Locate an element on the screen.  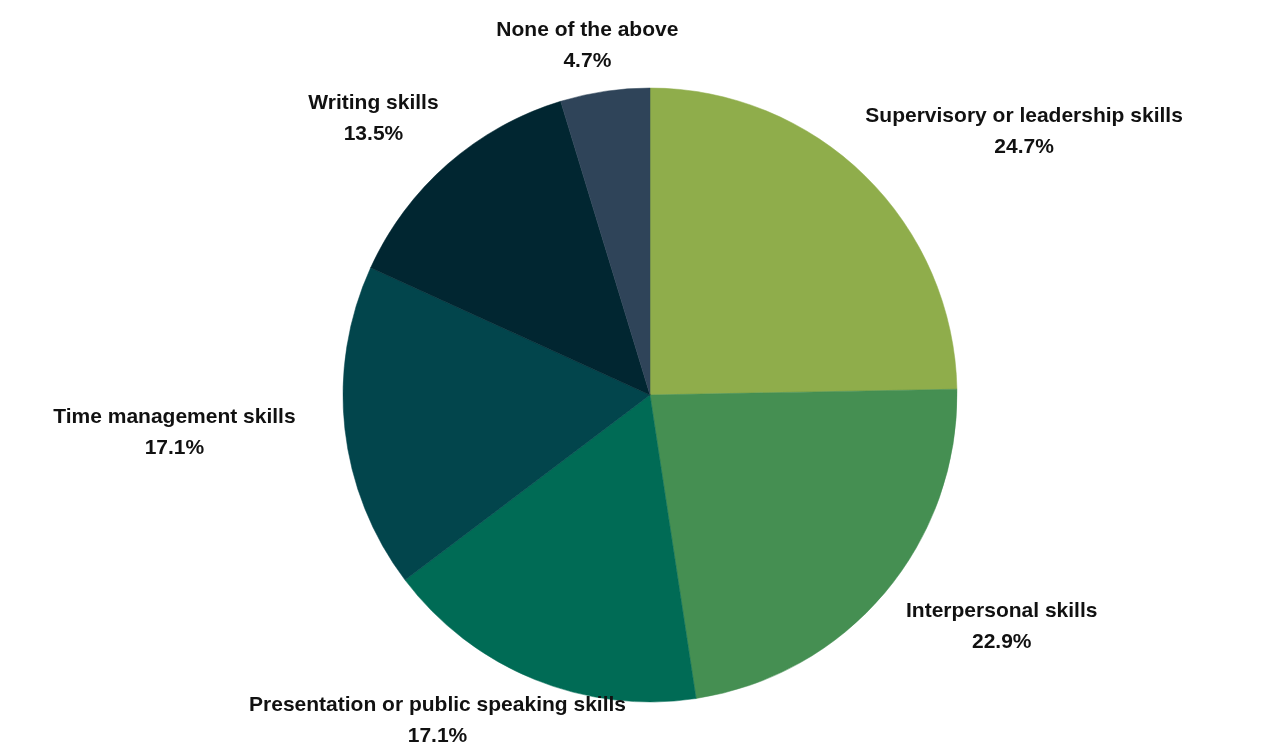
data-label: 4.7% is located at coordinates (587, 59).